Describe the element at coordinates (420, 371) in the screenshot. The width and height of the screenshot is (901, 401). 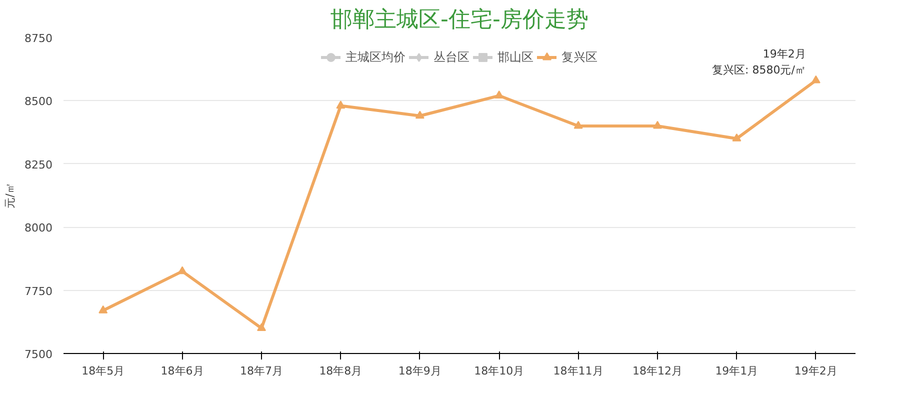
I see `x-tick-label: 18年9月` at that location.